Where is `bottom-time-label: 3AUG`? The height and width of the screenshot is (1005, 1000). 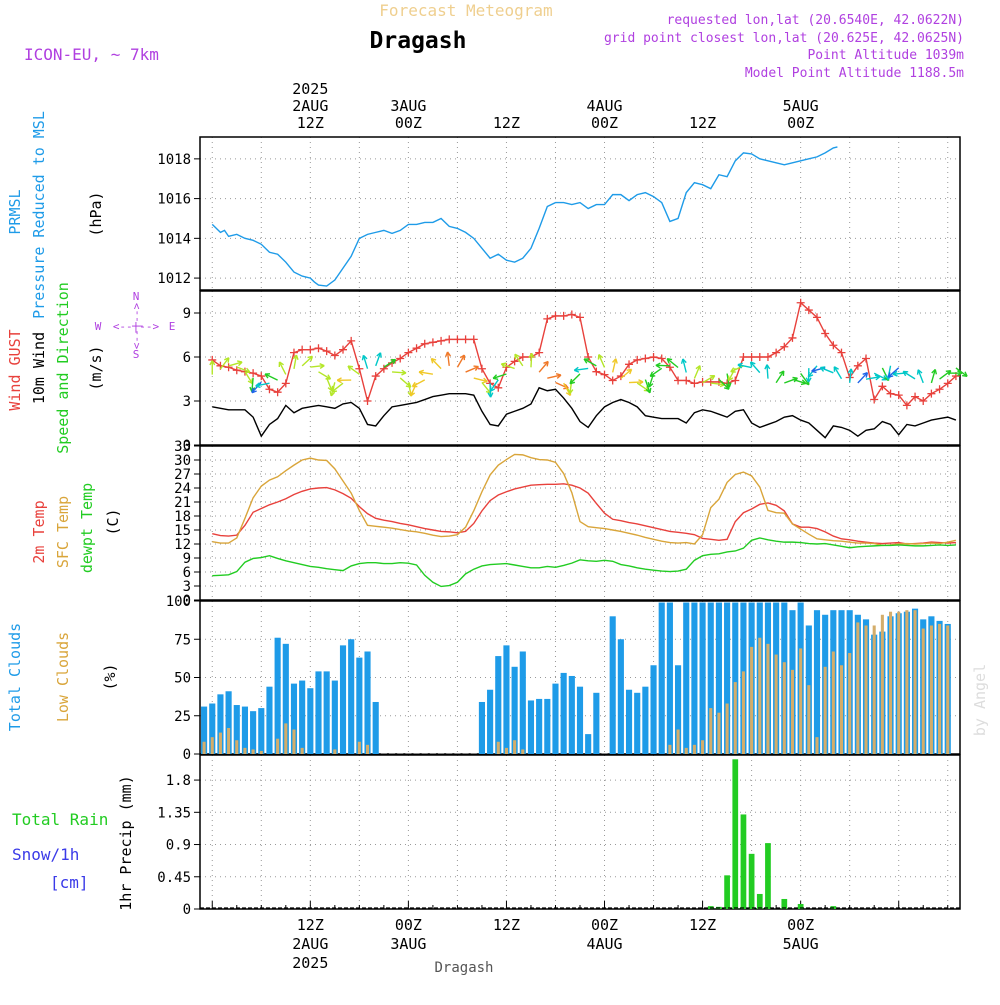
bottom-time-label: 3AUG is located at coordinates (408, 944).